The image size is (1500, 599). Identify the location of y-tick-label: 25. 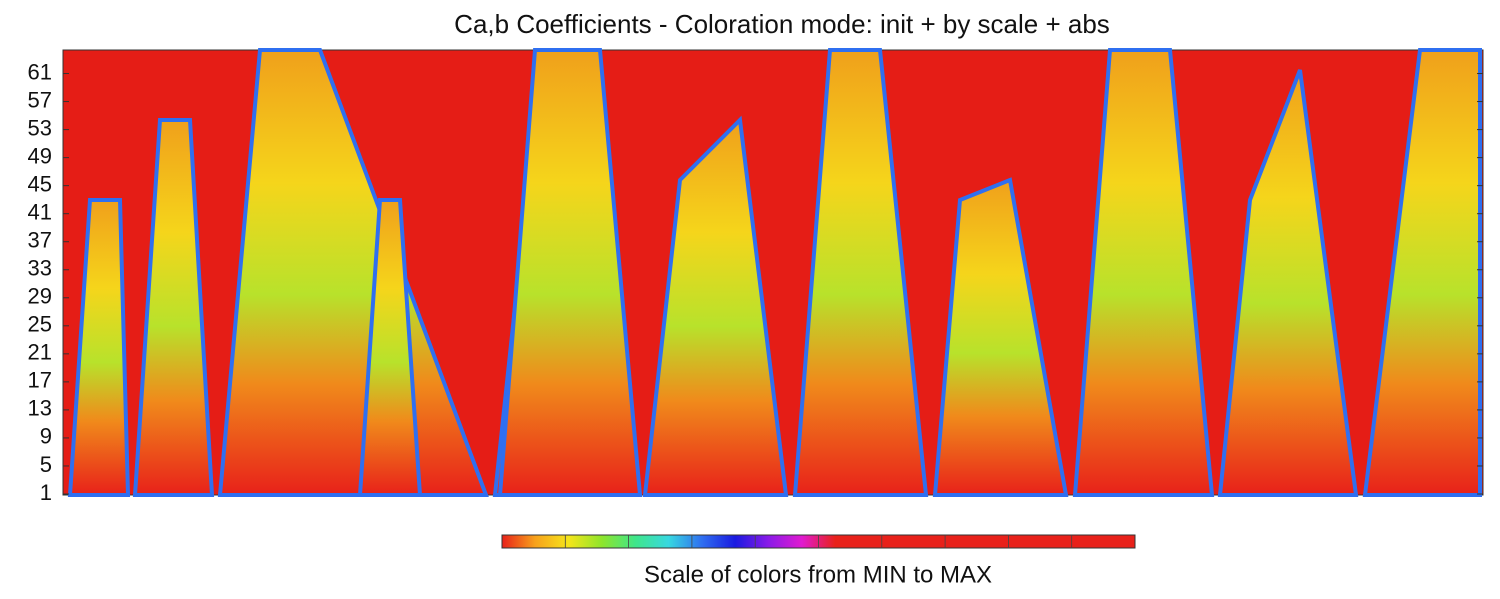
(40, 324).